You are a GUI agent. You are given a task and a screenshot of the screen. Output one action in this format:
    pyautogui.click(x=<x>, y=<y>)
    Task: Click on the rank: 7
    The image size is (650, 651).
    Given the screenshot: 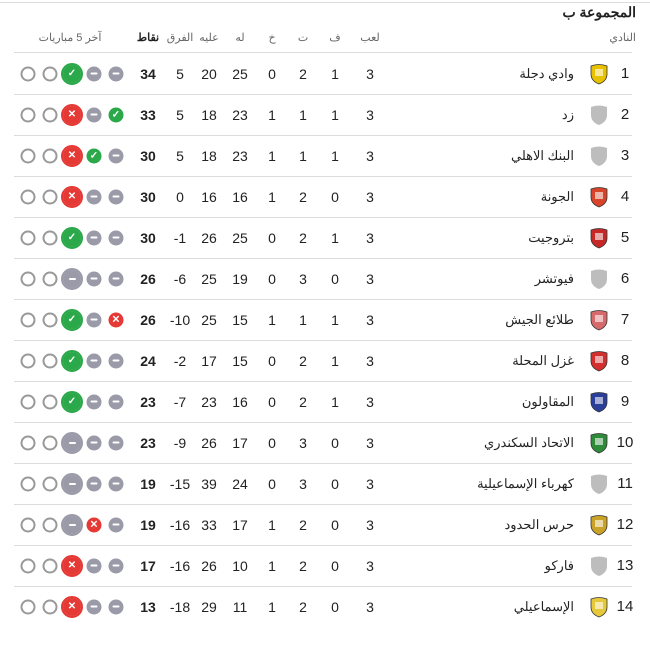 What is the action you would take?
    pyautogui.click(x=625, y=319)
    